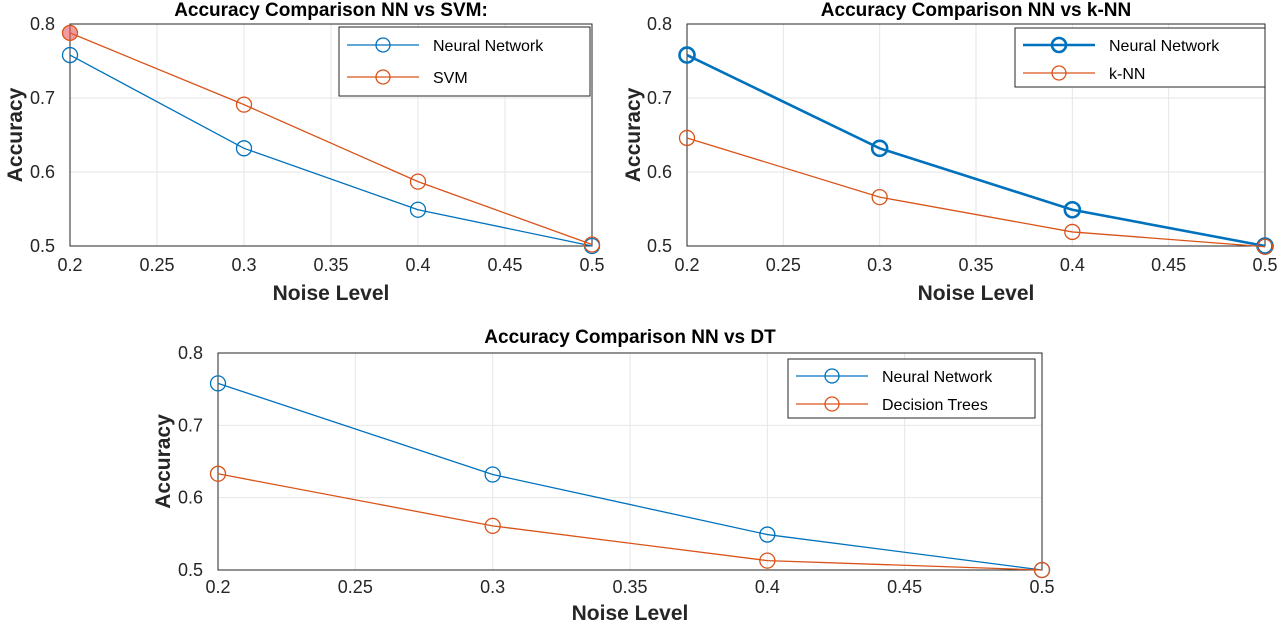 Image resolution: width=1280 pixels, height=622 pixels. Describe the element at coordinates (1127, 74) in the screenshot. I see `legend-label: k-NN` at that location.